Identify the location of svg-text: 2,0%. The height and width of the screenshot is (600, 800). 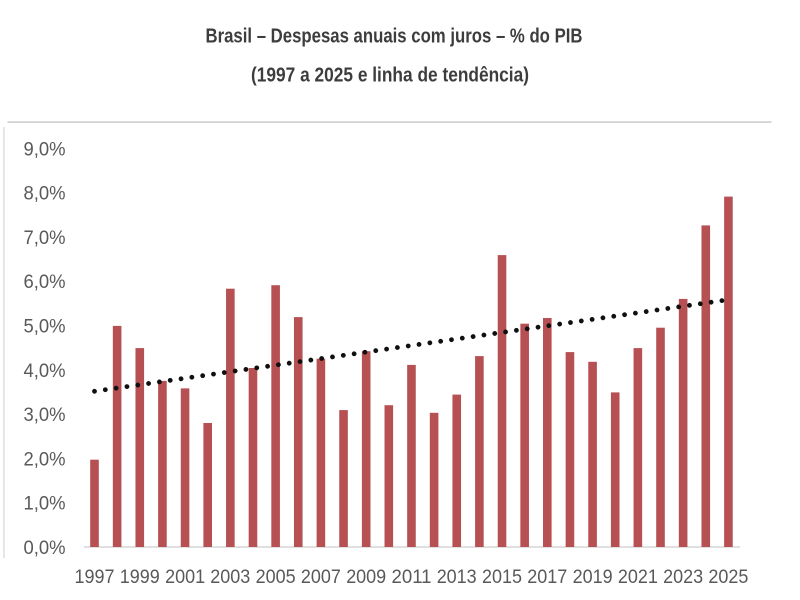
(45, 459).